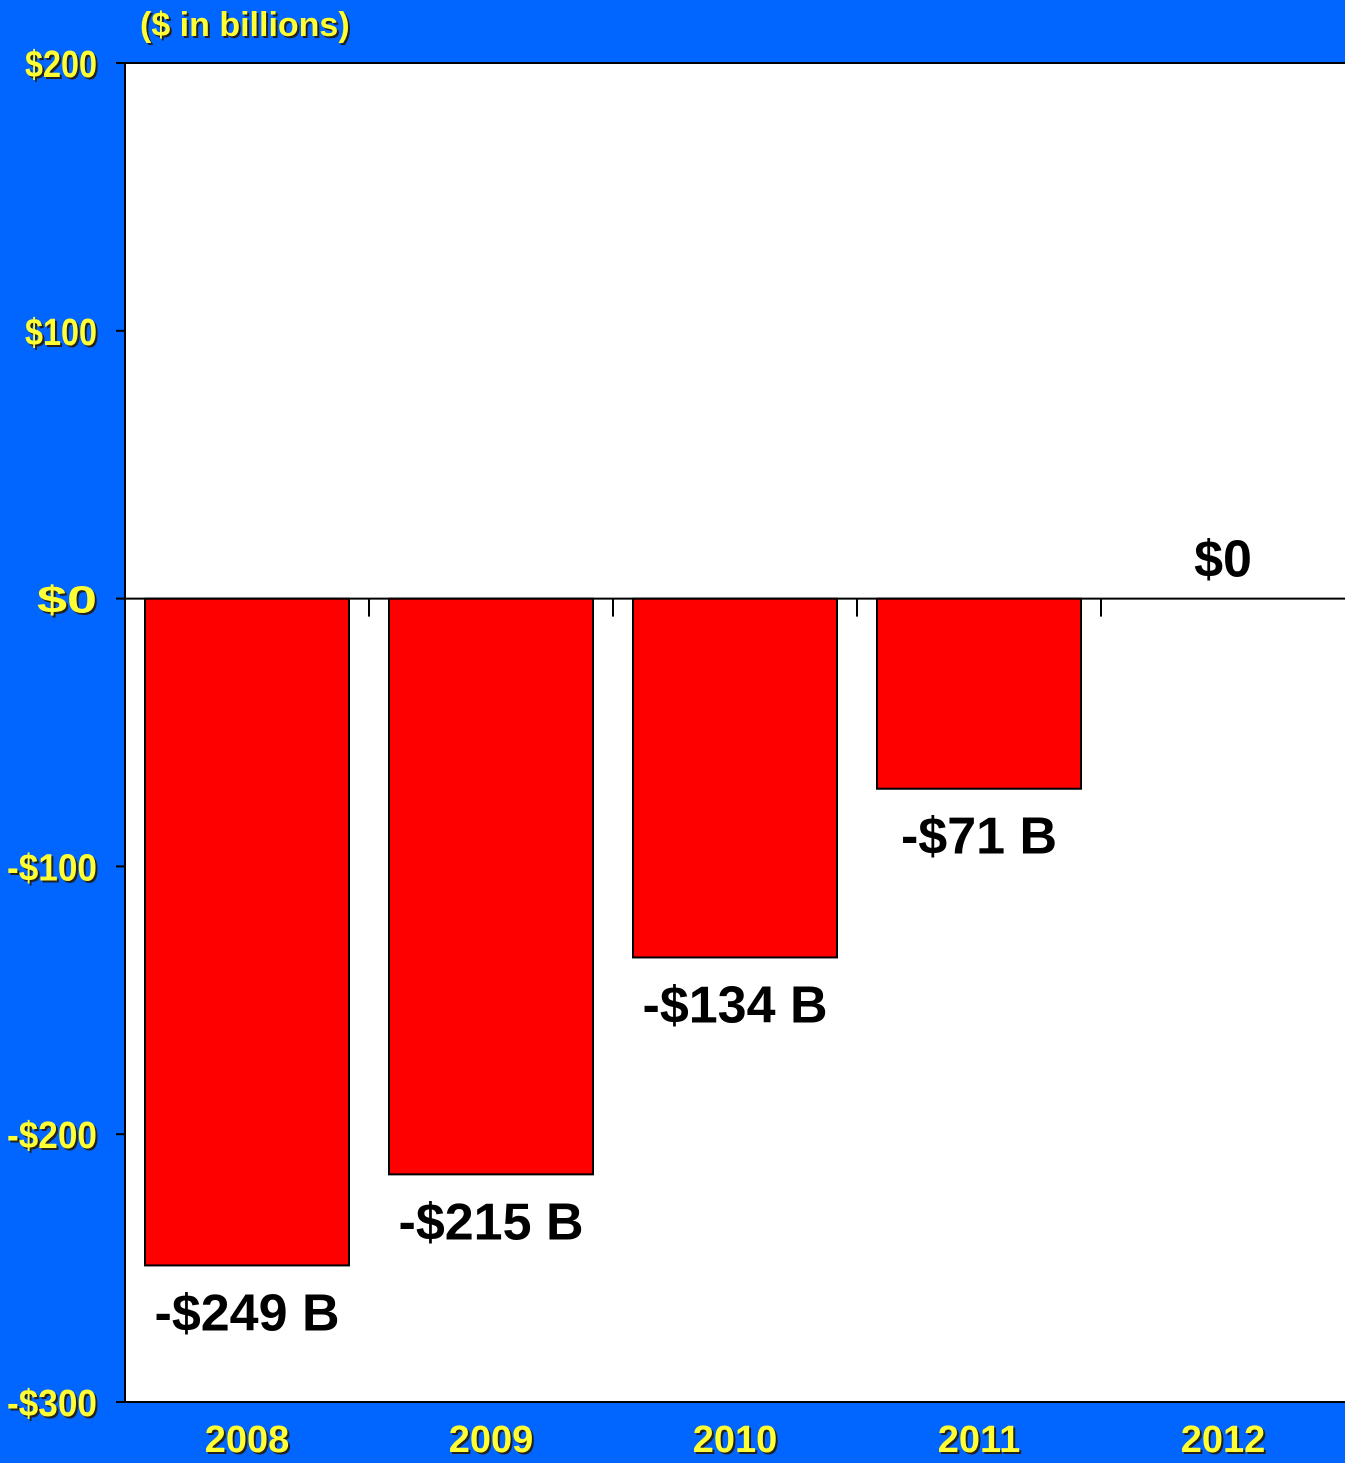 This screenshot has width=1345, height=1463. I want to click on y-tick-label: $0, so click(67, 601).